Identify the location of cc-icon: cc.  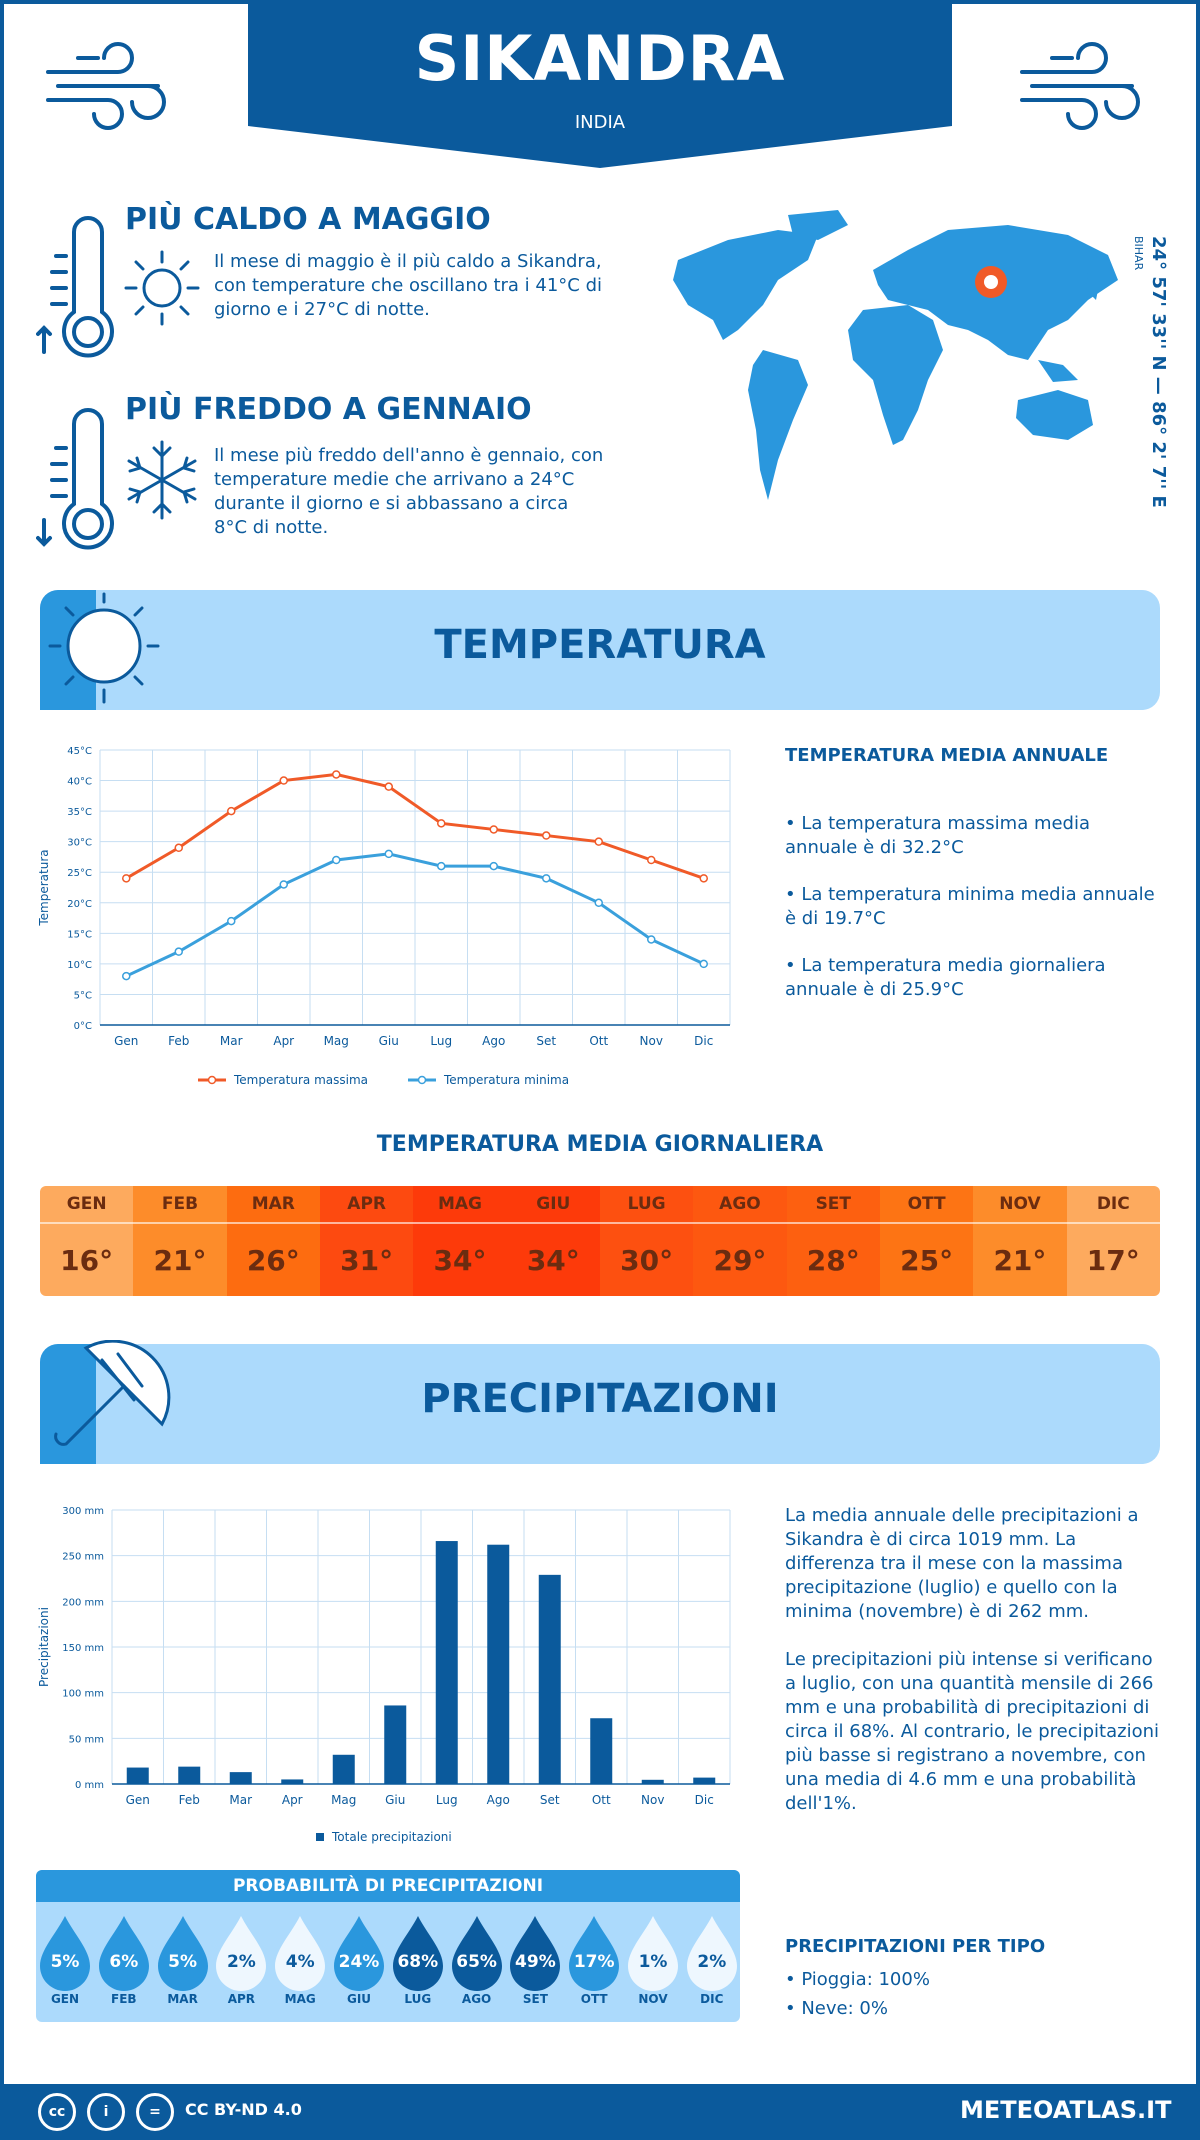
(57, 2112).